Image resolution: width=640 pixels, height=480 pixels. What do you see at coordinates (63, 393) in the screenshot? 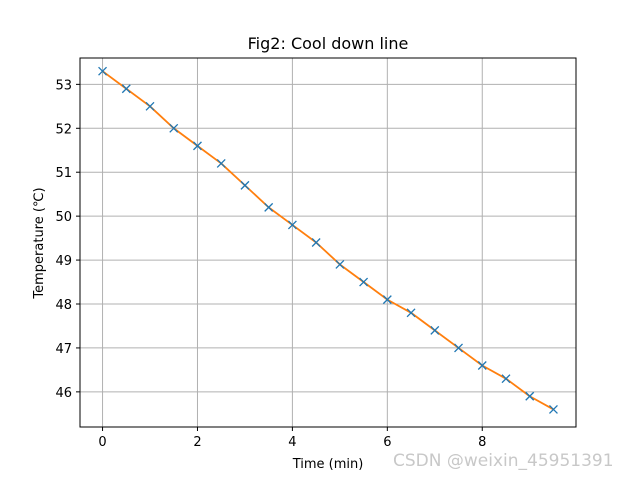
I see `y-tick-label: 46` at bounding box center [63, 393].